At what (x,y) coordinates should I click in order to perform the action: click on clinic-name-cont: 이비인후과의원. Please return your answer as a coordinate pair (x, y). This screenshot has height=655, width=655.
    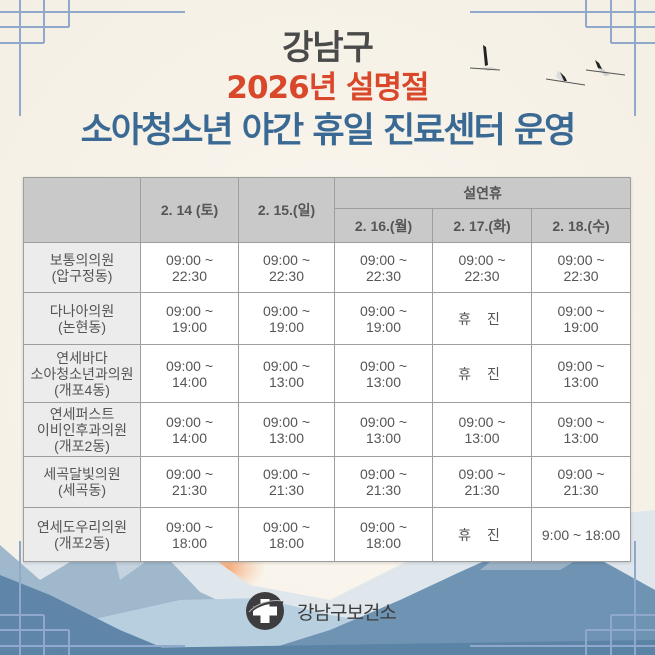
    Looking at the image, I should click on (82, 429).